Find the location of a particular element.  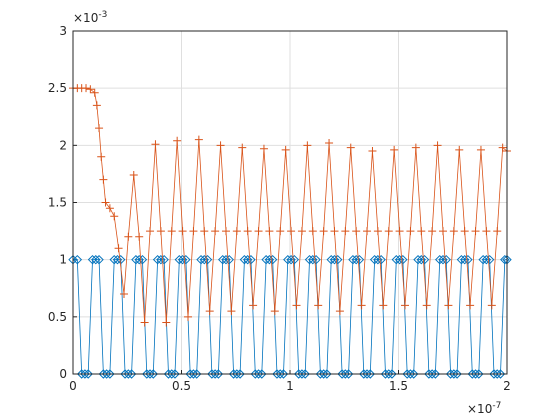

x-multiplier-base: ×10 is located at coordinates (479, 409).